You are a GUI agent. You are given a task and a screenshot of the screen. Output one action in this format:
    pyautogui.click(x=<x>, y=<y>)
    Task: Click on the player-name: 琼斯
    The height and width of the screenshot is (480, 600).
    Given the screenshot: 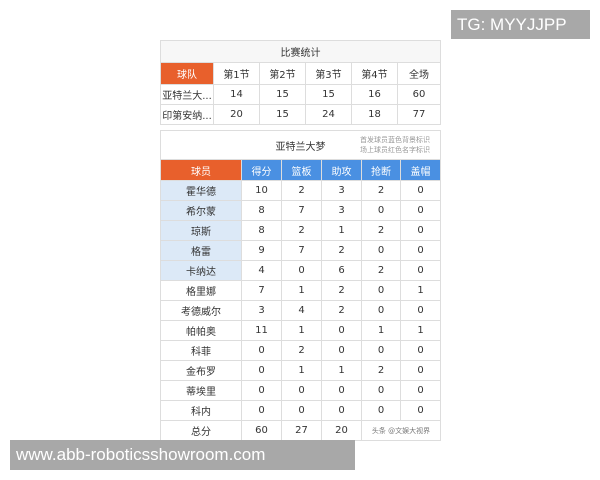 What is the action you would take?
    pyautogui.click(x=201, y=230)
    